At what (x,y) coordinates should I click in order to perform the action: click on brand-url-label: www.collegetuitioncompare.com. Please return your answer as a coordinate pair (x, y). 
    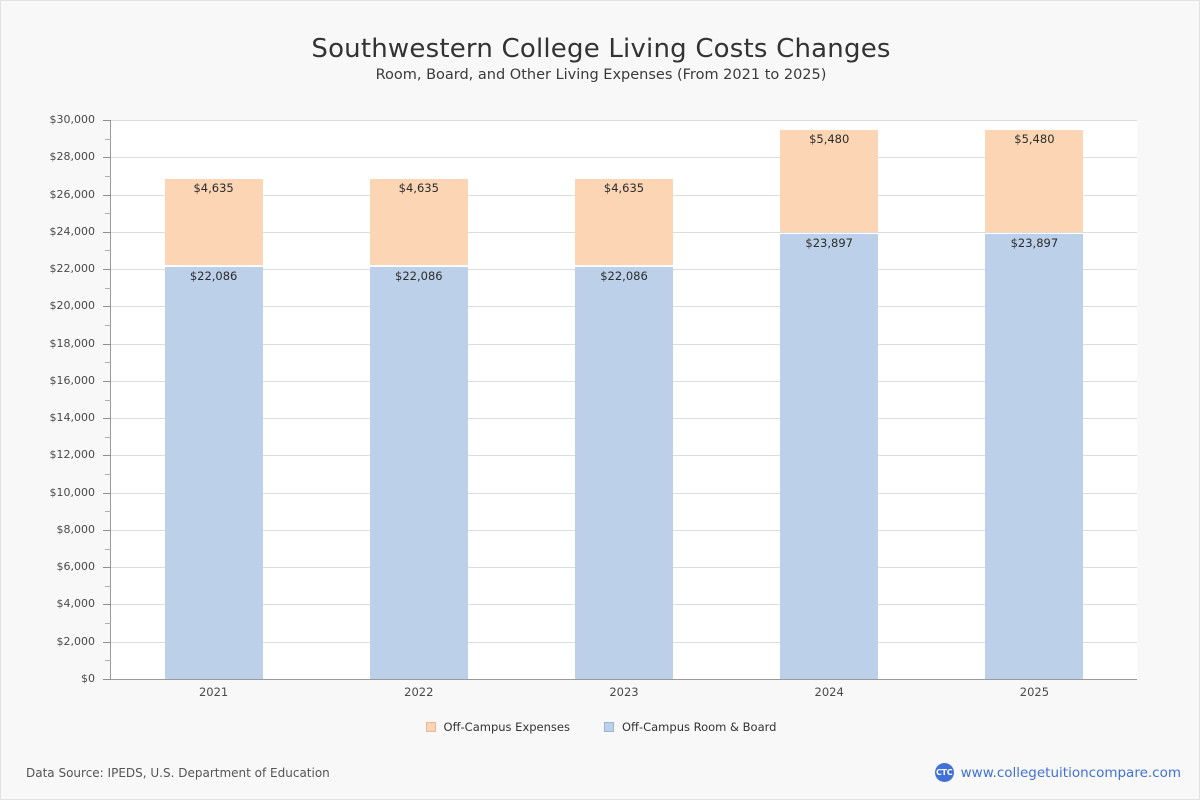
    Looking at the image, I should click on (1070, 772).